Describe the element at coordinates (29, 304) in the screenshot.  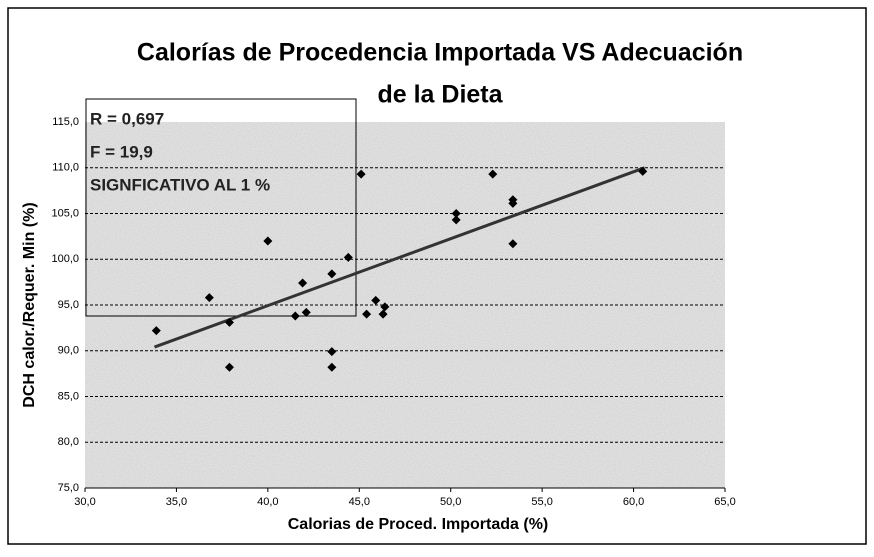
I see `y-axis-label: DCH calor./Requer. Min (%)` at that location.